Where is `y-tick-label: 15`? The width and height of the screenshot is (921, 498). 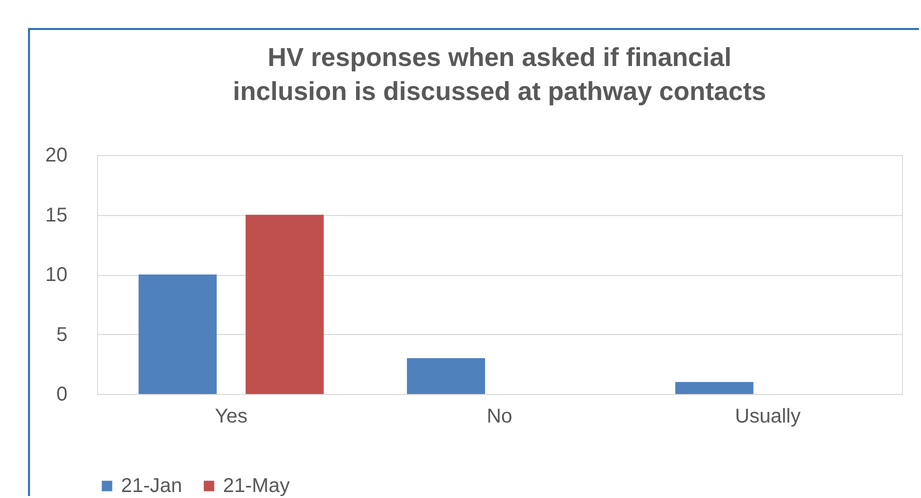
y-tick-label: 15 is located at coordinates (56, 215).